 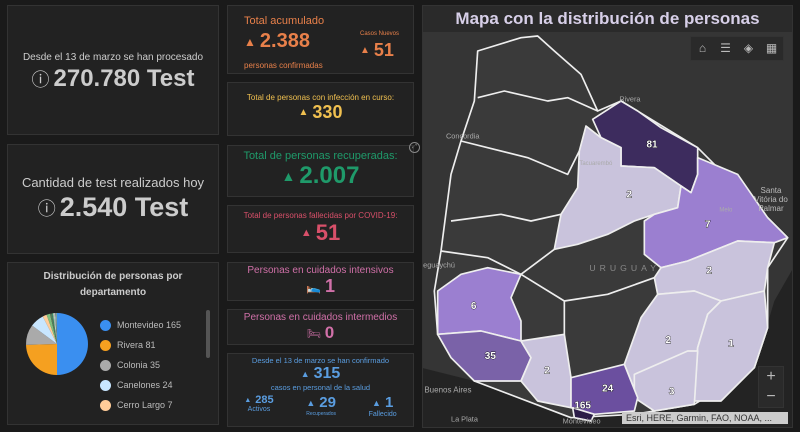 I want to click on region-rocha, so click(x=731, y=346).